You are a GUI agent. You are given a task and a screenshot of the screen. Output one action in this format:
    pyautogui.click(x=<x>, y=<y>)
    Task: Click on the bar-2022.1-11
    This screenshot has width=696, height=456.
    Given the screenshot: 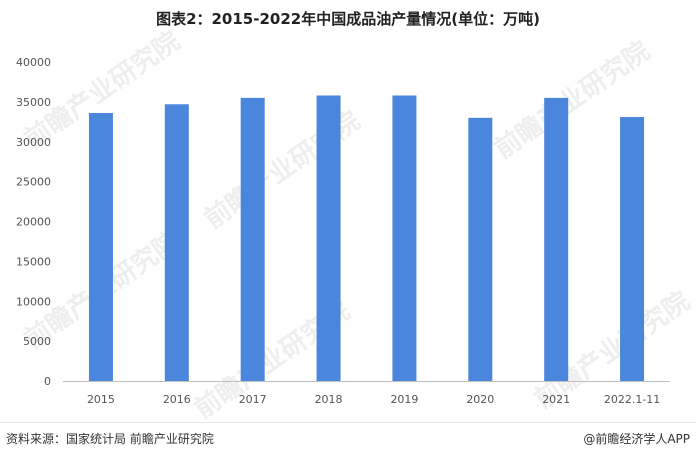 What is the action you would take?
    pyautogui.click(x=632, y=249)
    